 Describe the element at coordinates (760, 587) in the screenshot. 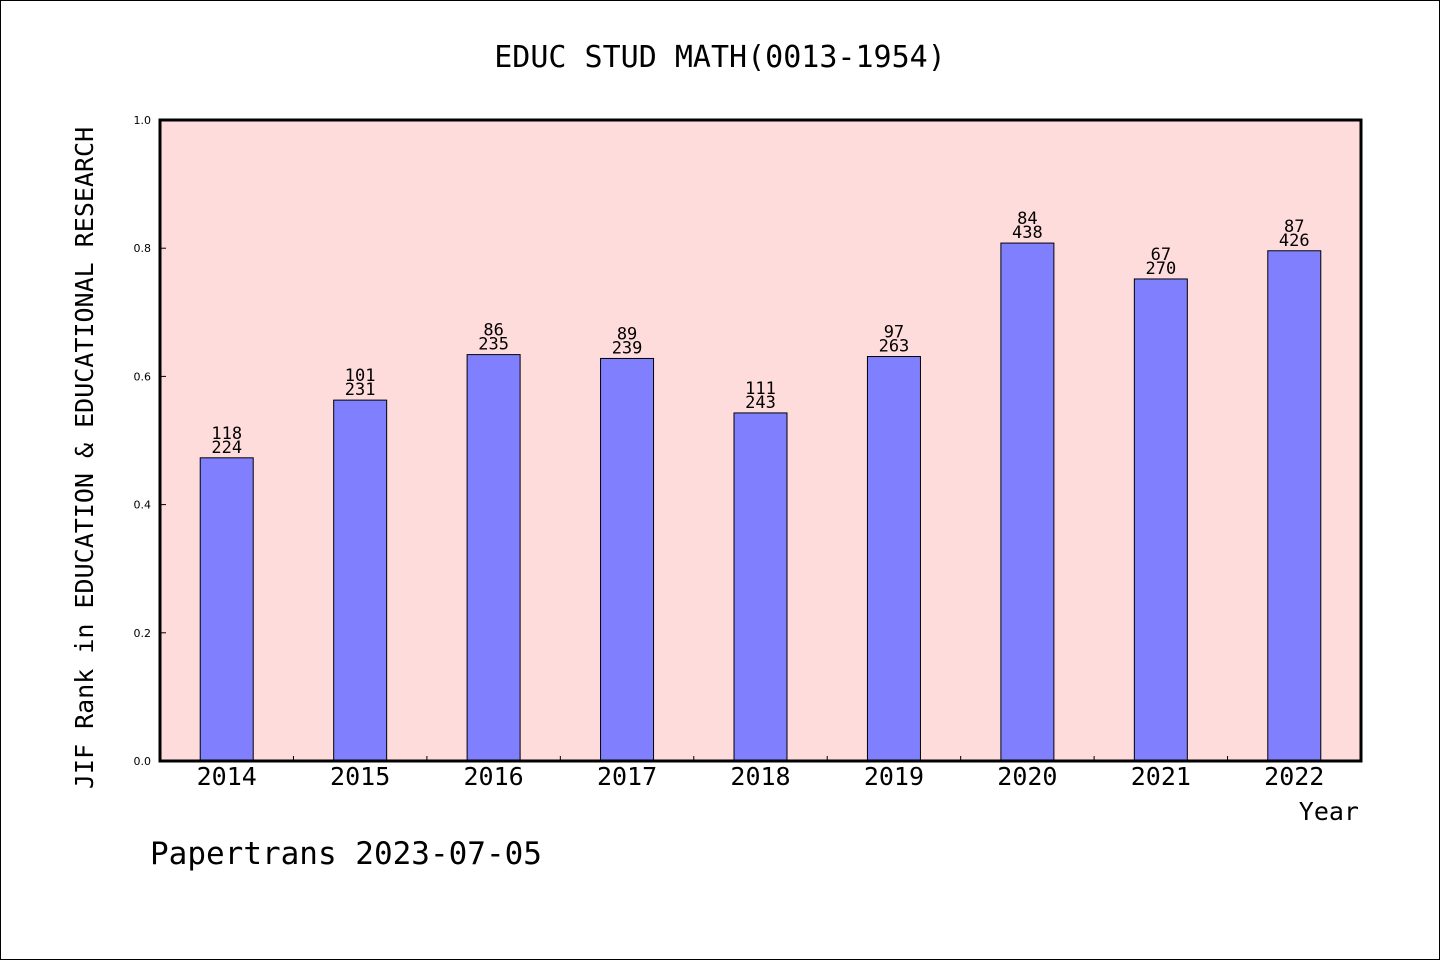

I see `bar-2018` at that location.